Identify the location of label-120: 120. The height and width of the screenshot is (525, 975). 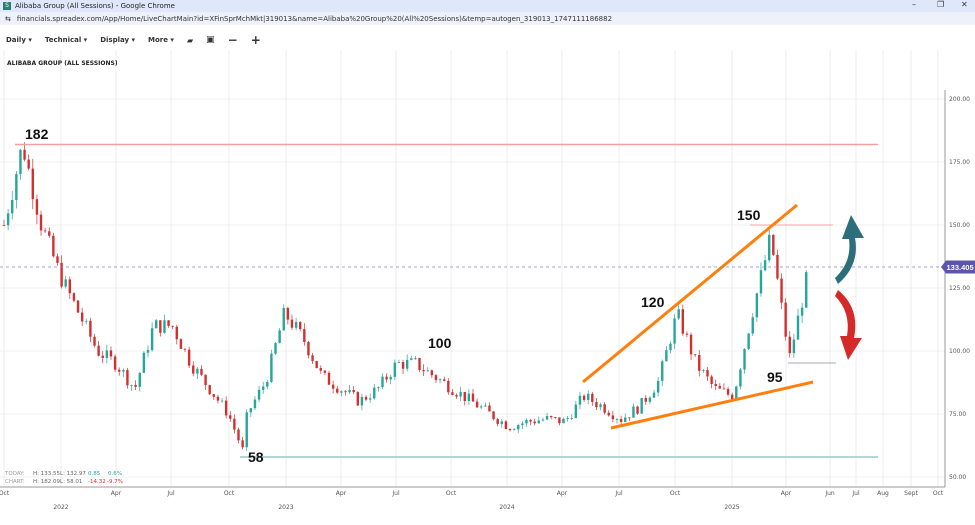
(653, 302).